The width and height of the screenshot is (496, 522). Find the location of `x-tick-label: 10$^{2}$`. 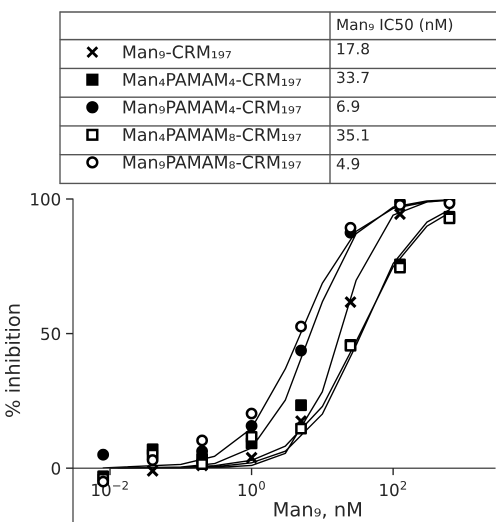

x-tick-label: 10$^{2}$ is located at coordinates (393, 488).